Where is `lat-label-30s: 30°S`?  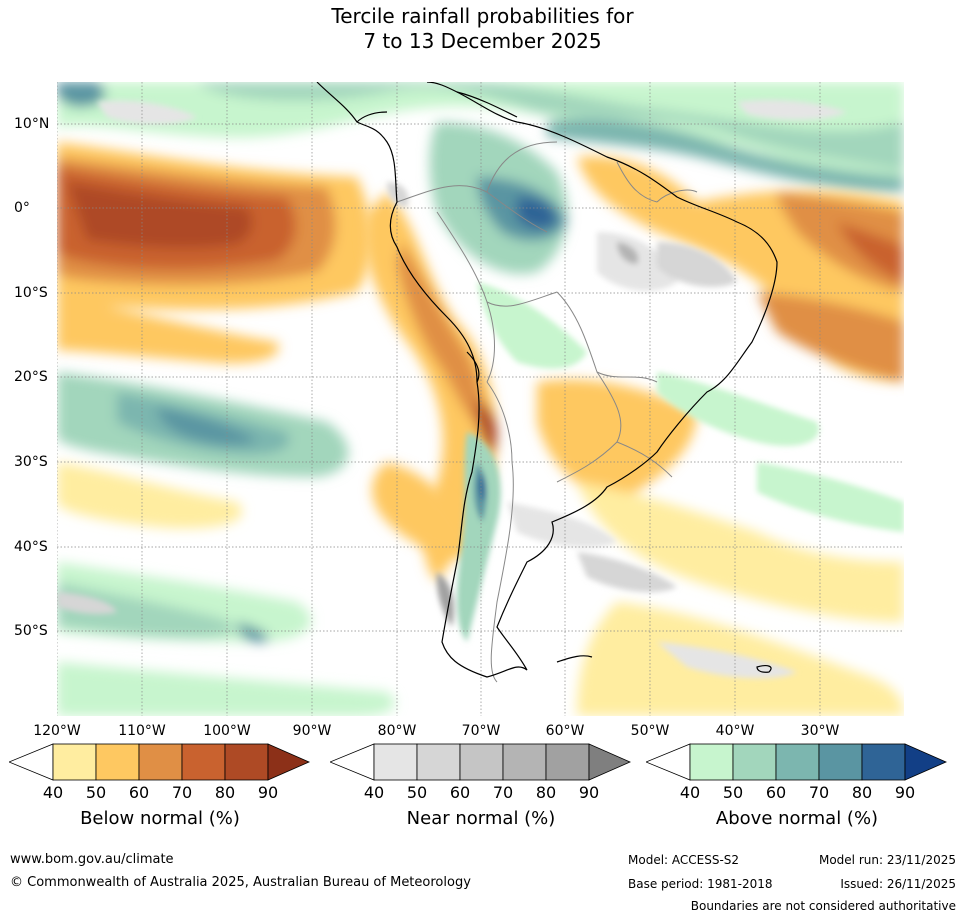
lat-label-30s: 30°S is located at coordinates (31, 462).